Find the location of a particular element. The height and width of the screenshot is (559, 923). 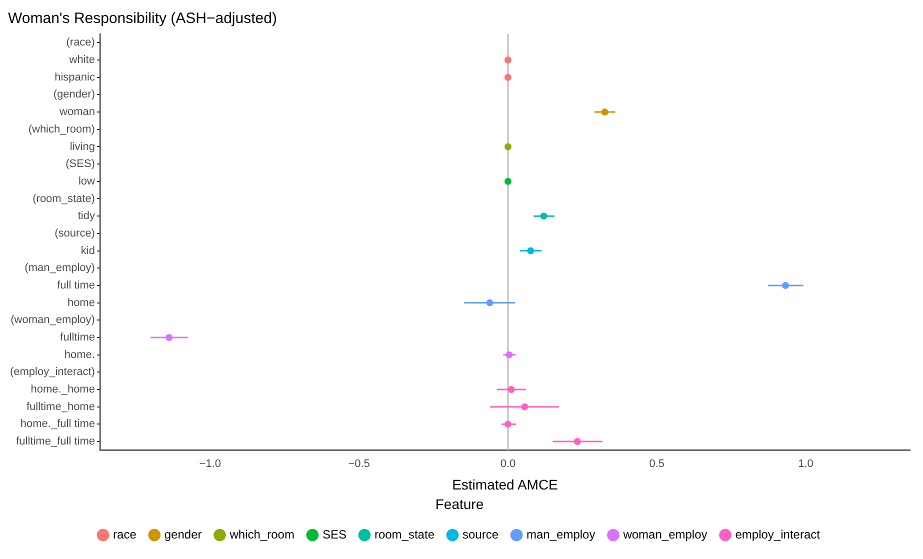

legend-label: which_room is located at coordinates (261, 534).